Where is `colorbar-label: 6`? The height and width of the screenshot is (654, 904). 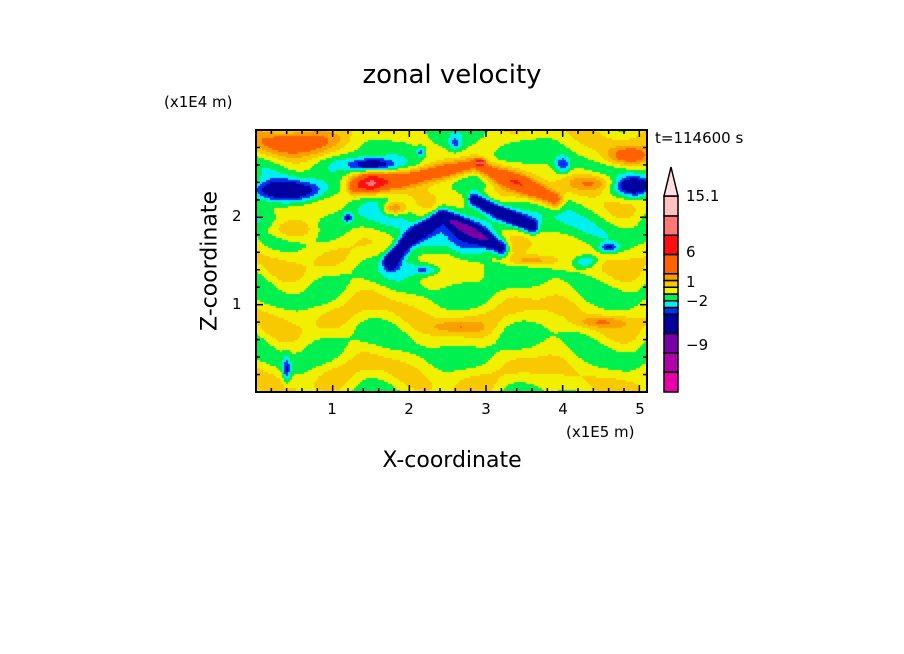
colorbar-label: 6 is located at coordinates (691, 252).